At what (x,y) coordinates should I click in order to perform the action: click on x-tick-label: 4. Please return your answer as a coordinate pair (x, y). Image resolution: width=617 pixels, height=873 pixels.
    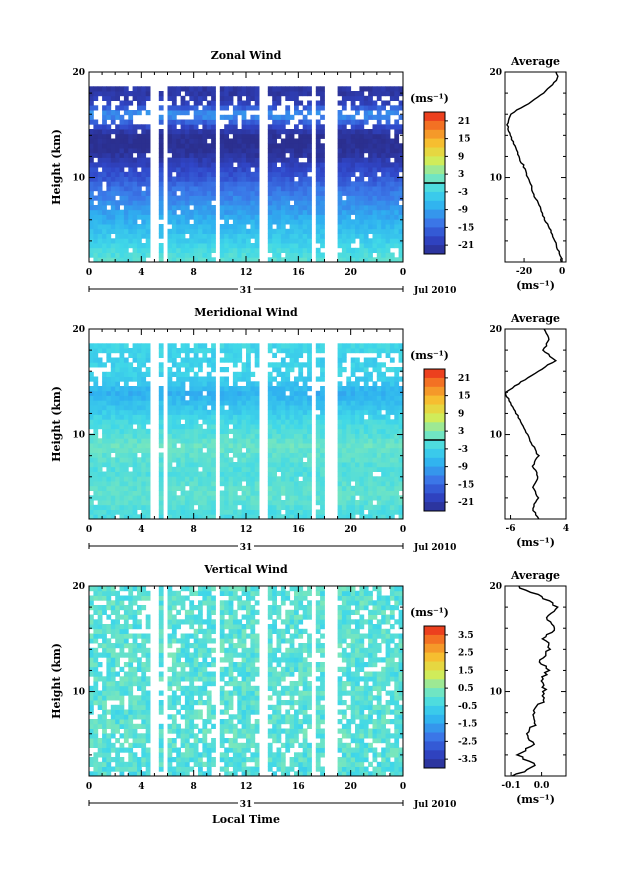
    Looking at the image, I should click on (141, 530).